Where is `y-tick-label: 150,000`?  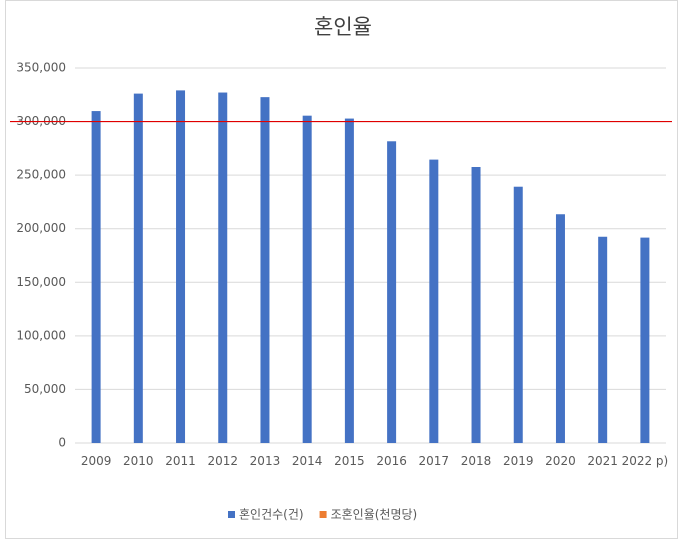
y-tick-label: 150,000 is located at coordinates (41, 282).